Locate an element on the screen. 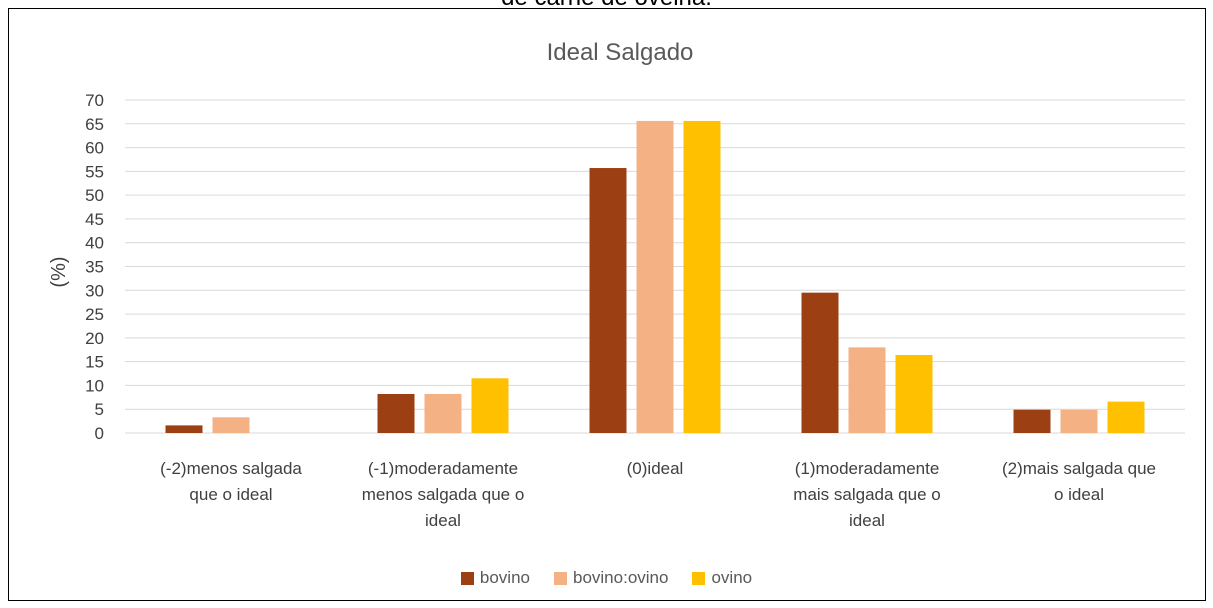 This screenshot has width=1213, height=608. y-tick-label: 40 is located at coordinates (94, 243).